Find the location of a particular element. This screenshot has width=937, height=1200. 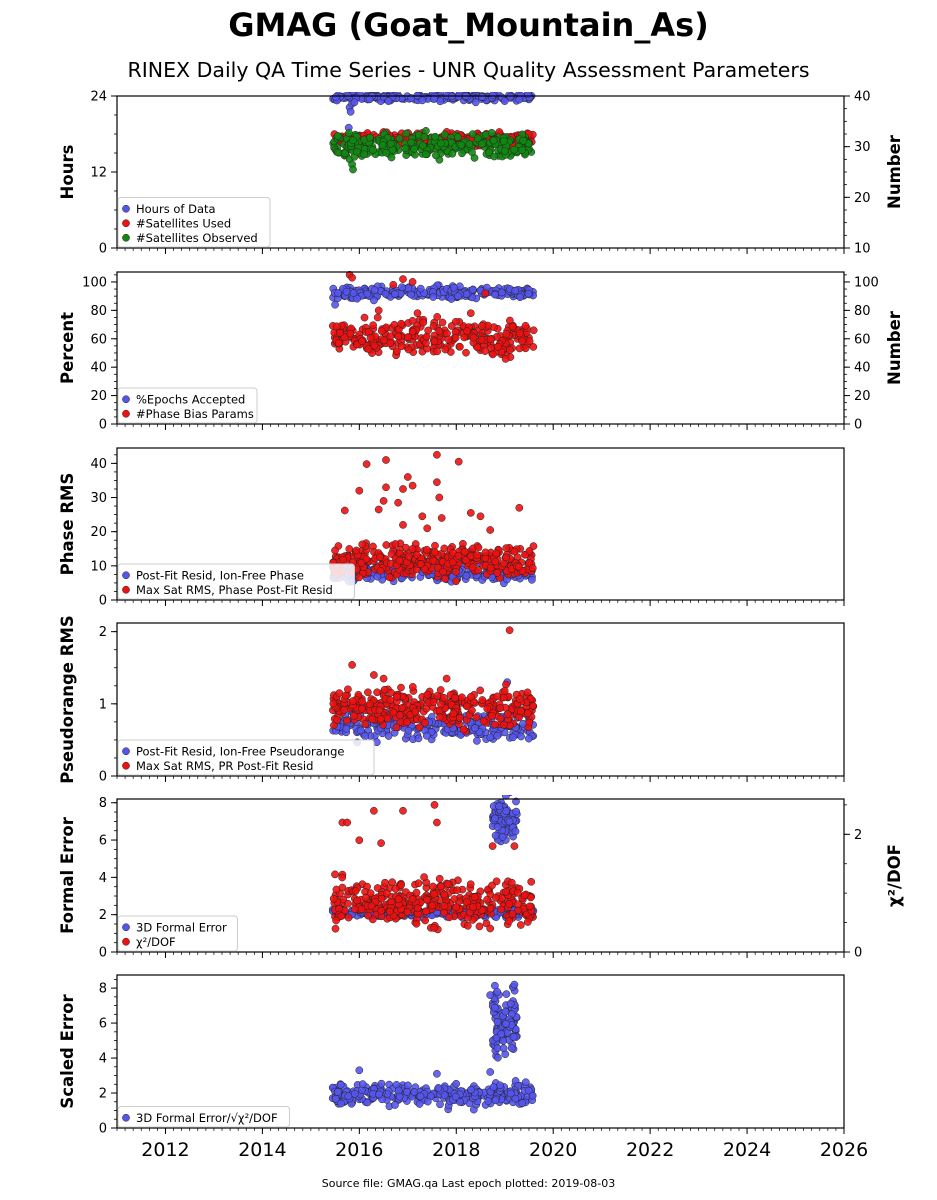

y2-tick-label: 30 is located at coordinates (862, 147).